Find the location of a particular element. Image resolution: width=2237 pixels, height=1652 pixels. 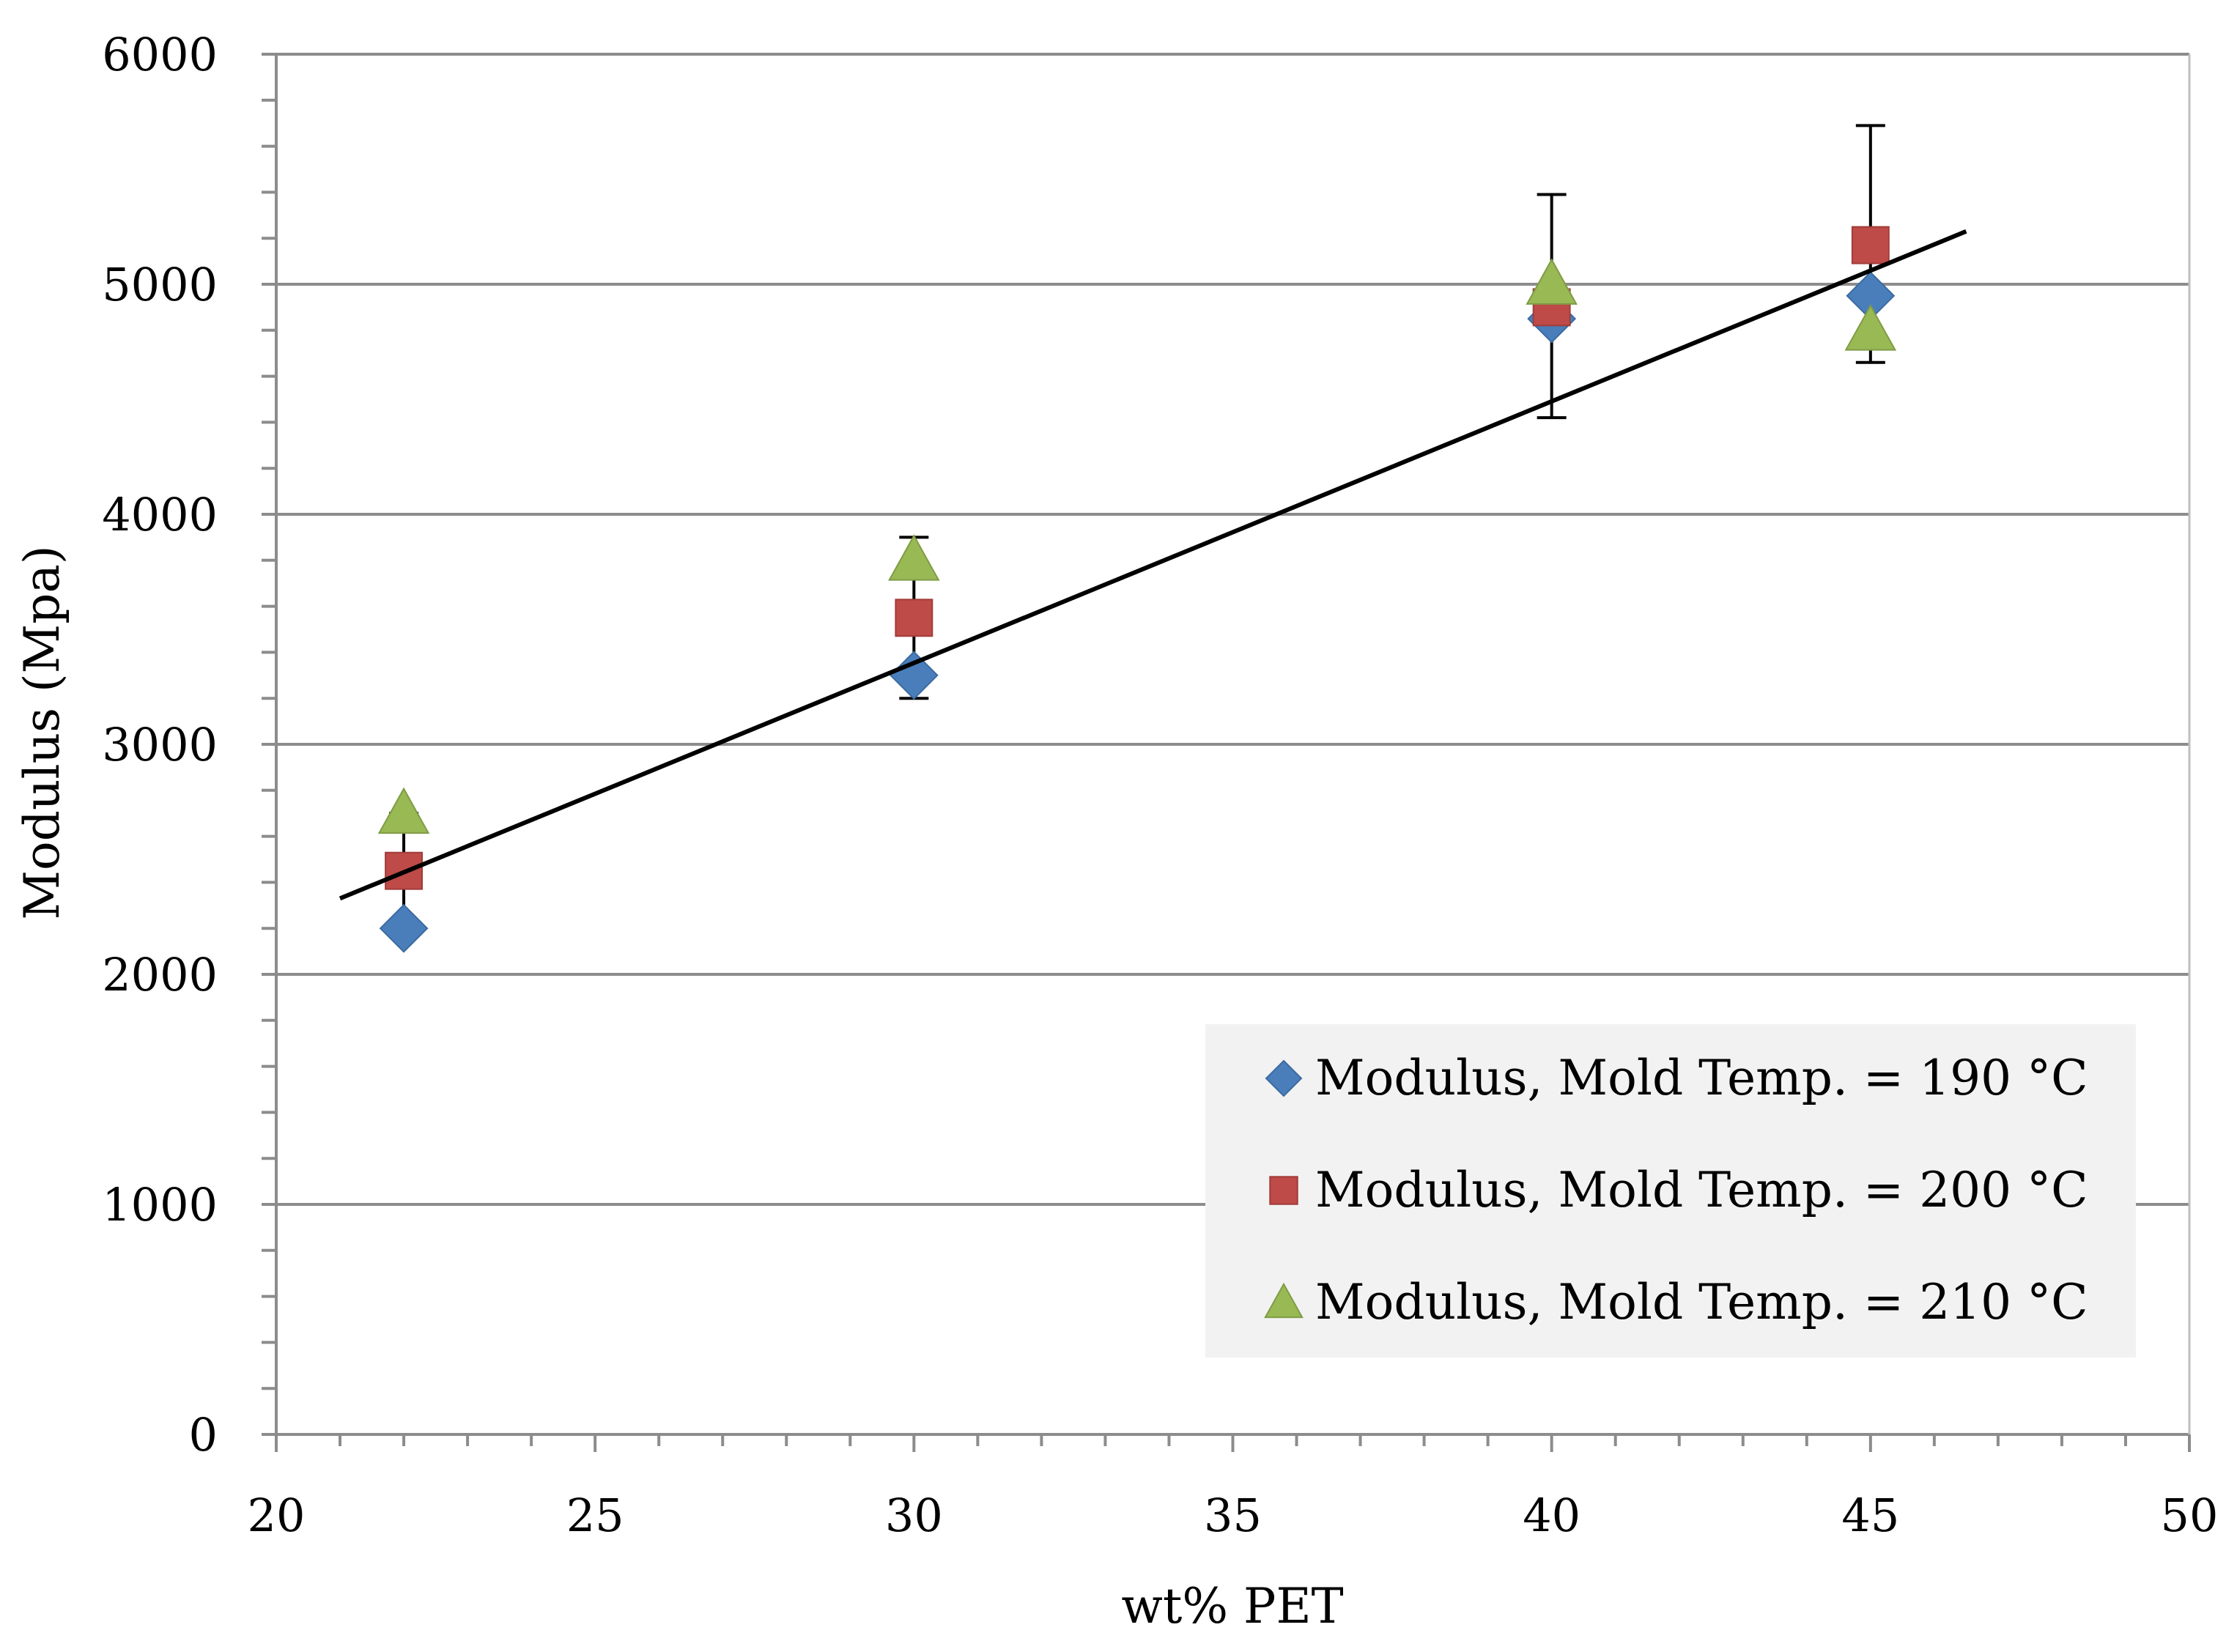

y-tick-label-0: 0 is located at coordinates (204, 1435).